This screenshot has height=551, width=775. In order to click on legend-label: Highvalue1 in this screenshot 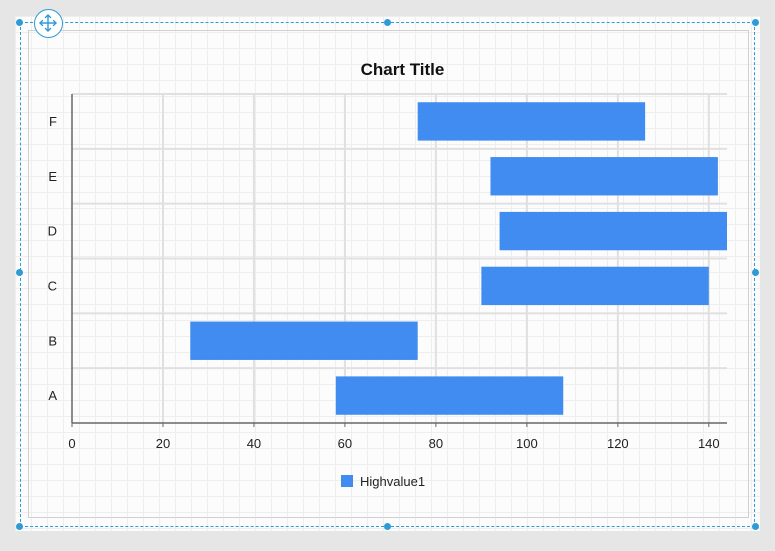, I will do `click(393, 481)`.